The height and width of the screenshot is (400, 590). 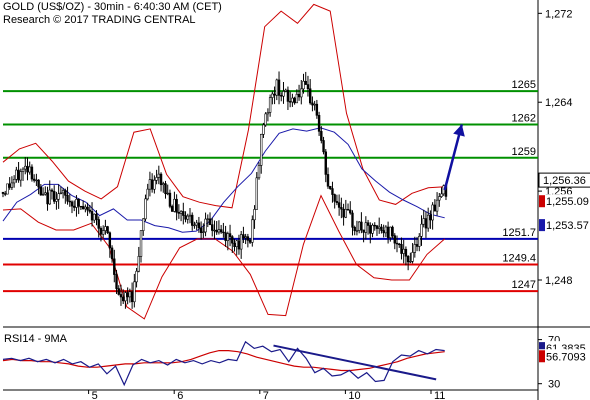 I want to click on rsi-right-label-ma: 56.7093, so click(x=564, y=356).